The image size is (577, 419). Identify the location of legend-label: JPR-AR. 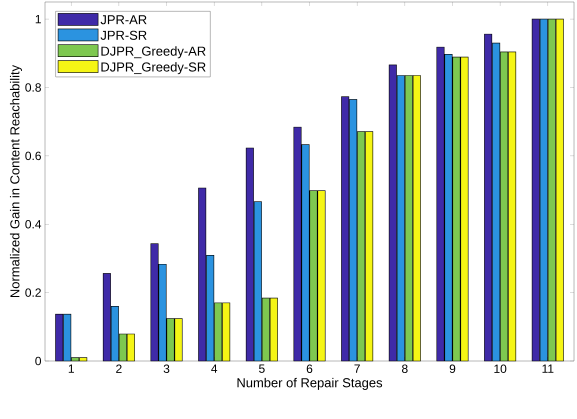
(123, 19).